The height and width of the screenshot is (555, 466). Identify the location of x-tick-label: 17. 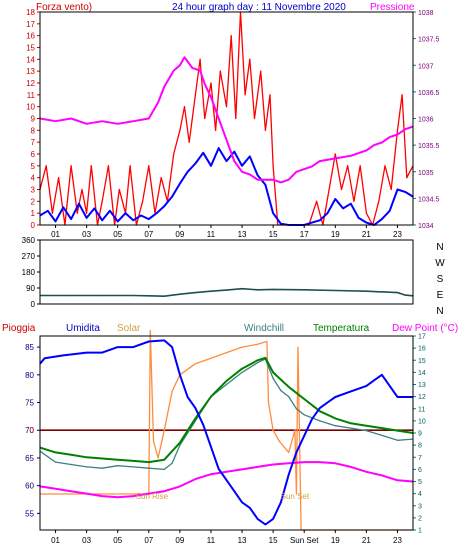
(304, 234).